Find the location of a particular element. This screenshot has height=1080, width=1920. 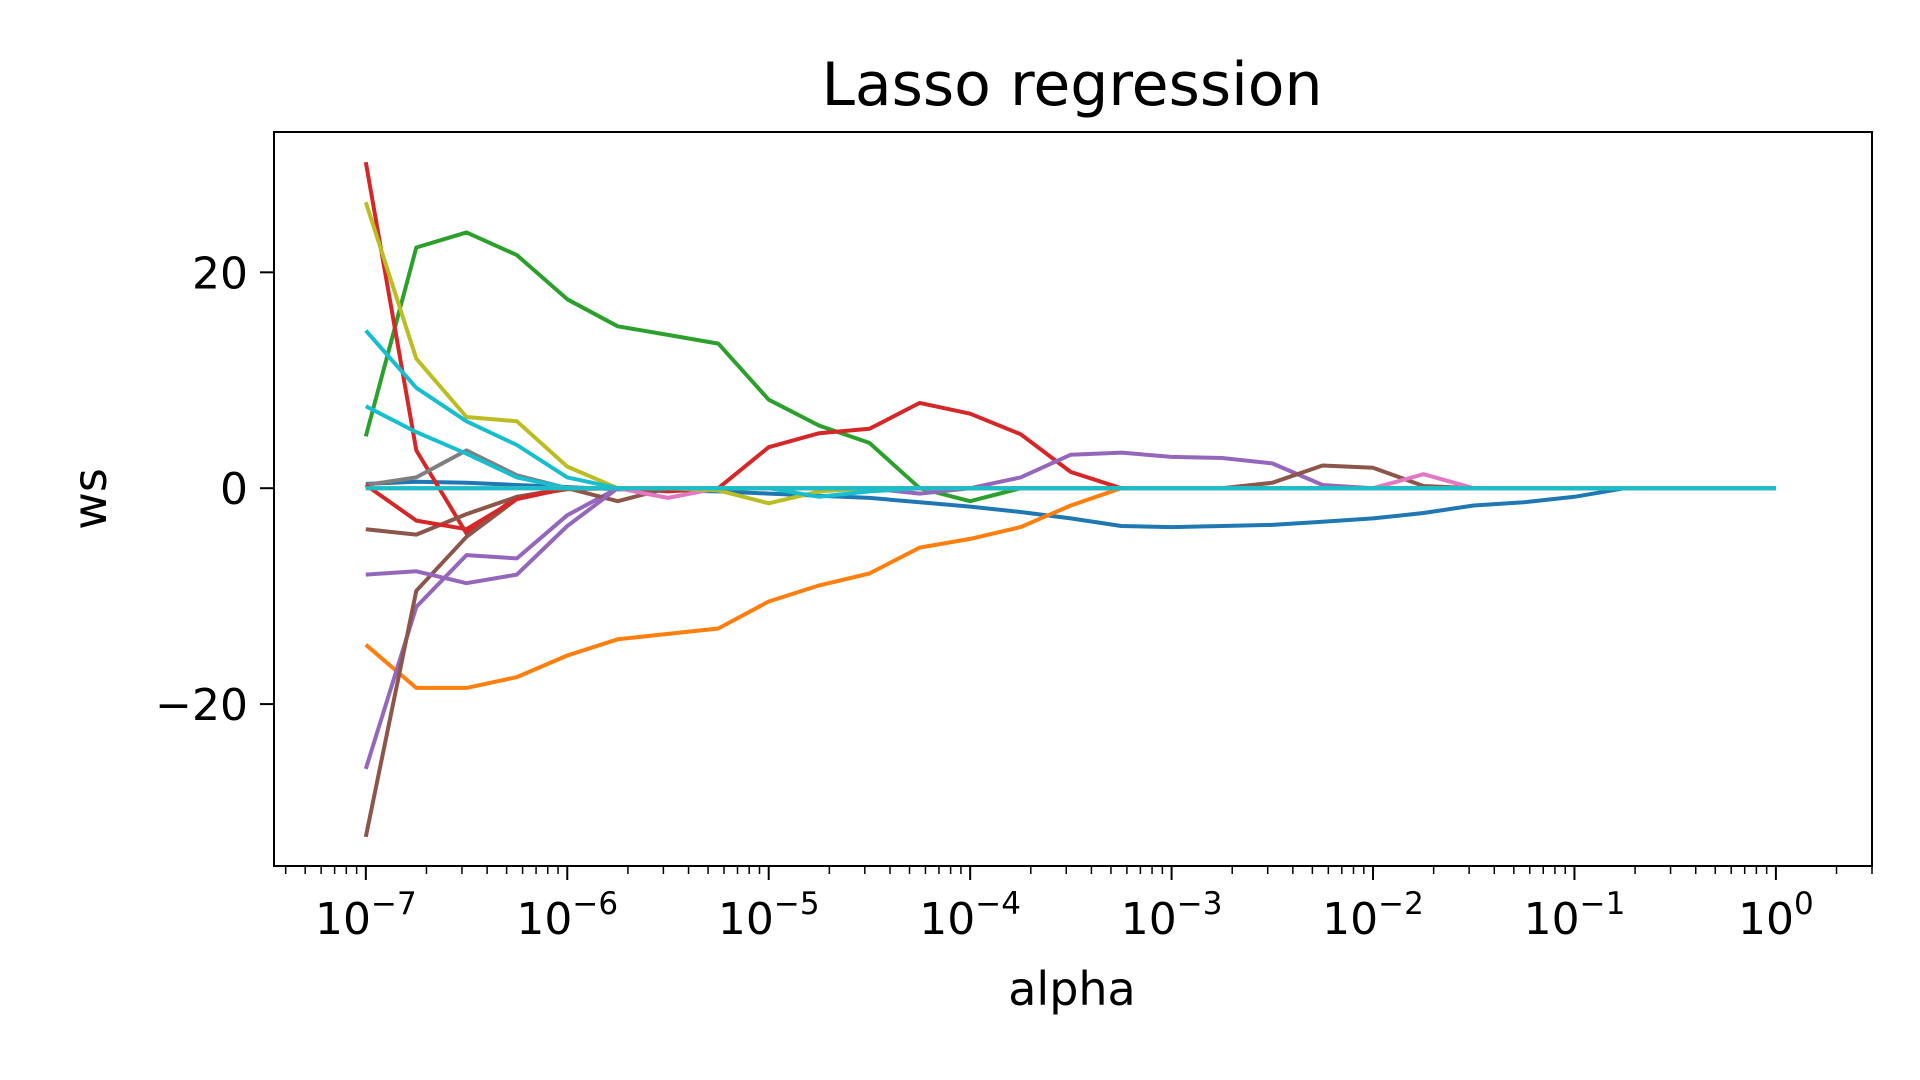

x-axis: 10⁻⁷ 10⁻⁶ 10⁻⁵ 10⁻⁴ 10⁻³ 10⁻² 10⁻¹ 10⁰ is located at coordinates (1078, 905).